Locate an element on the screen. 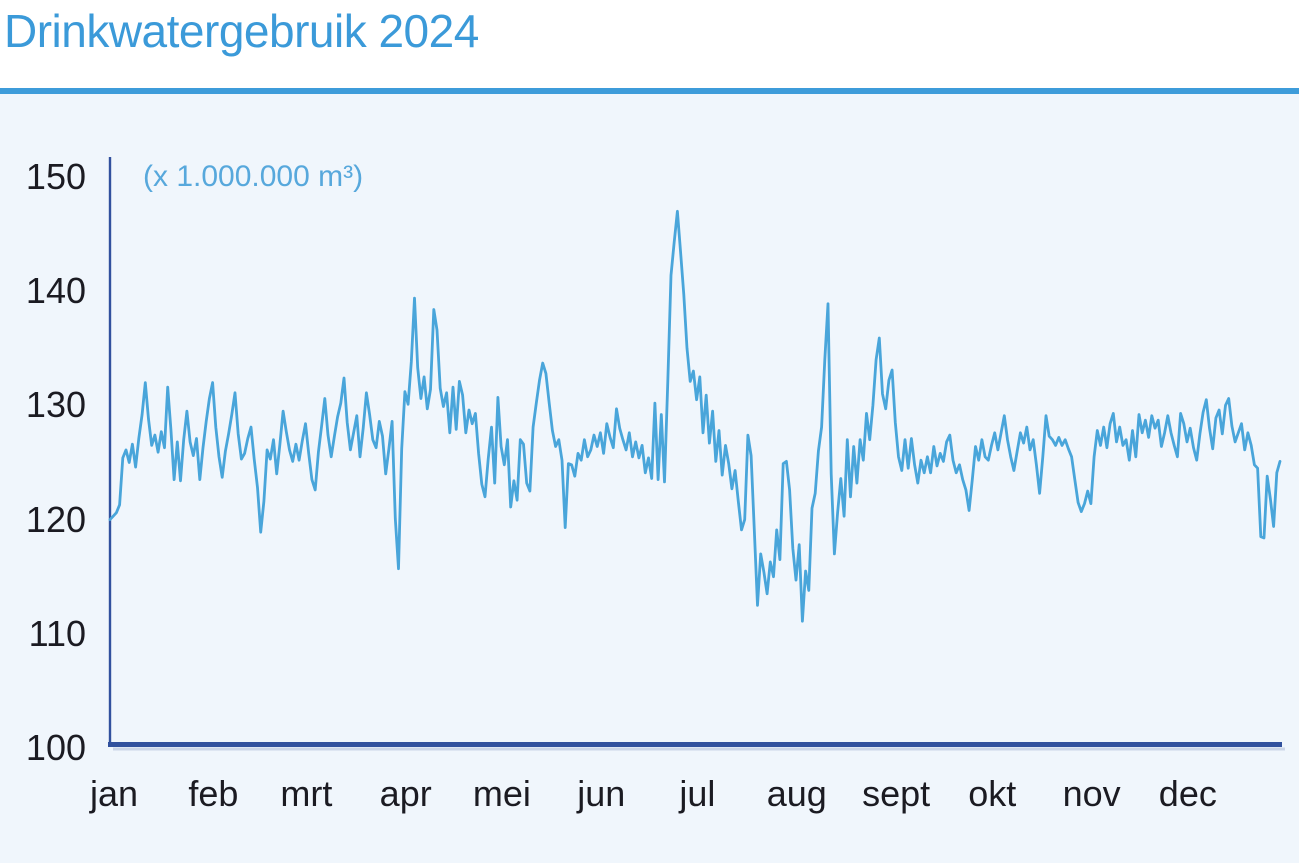 The width and height of the screenshot is (1299, 863). month-label-aug: aug is located at coordinates (796, 793).